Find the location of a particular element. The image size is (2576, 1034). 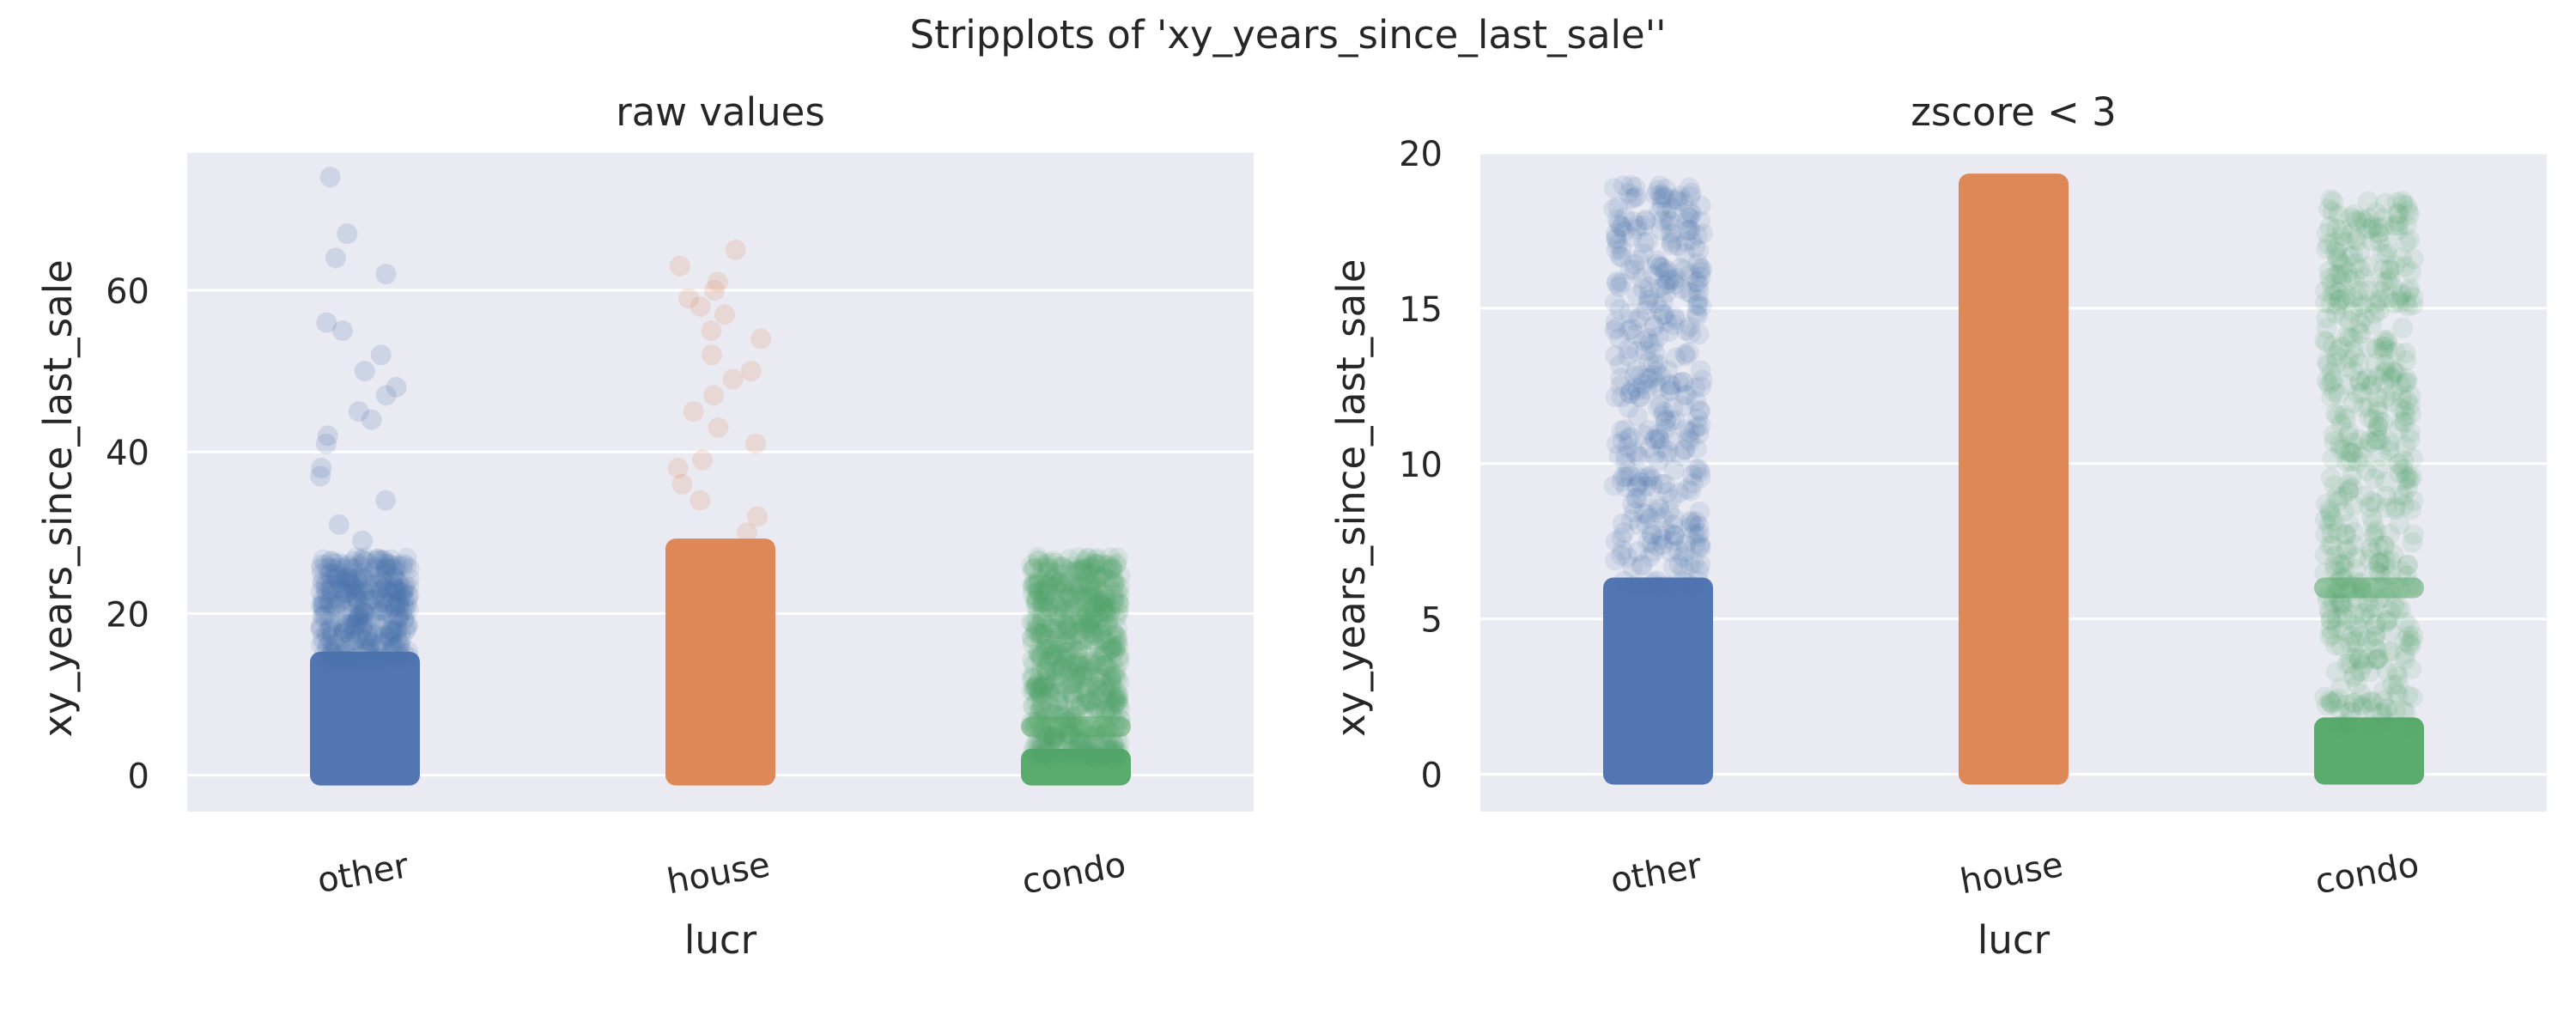

outlier-point is located at coordinates (326, 322).